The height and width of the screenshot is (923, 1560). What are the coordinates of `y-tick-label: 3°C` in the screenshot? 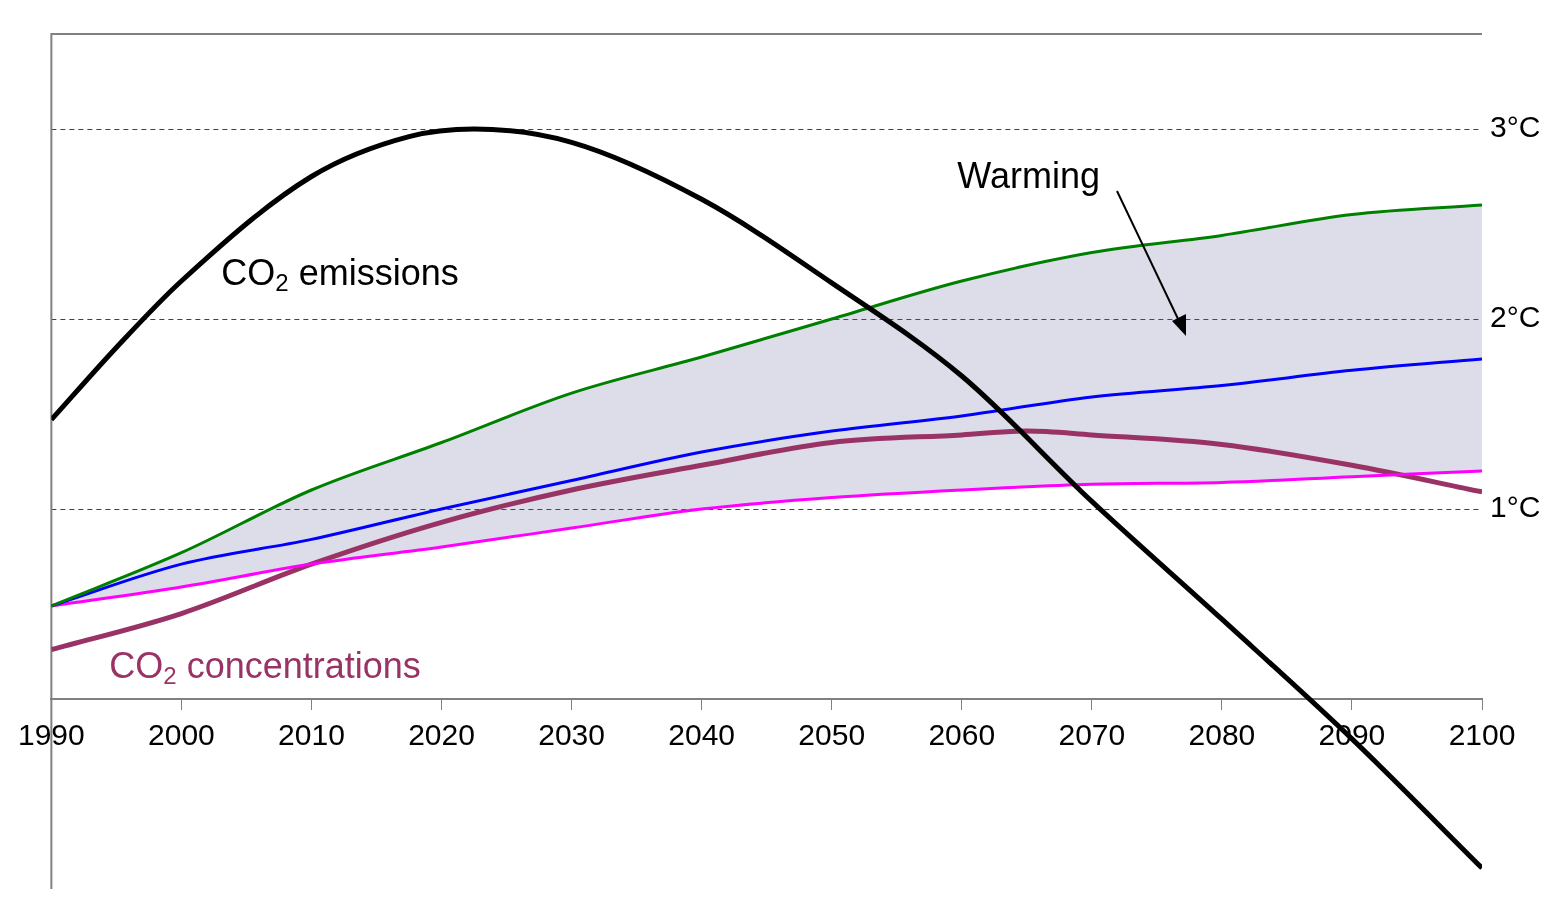 It's located at (1515, 127).